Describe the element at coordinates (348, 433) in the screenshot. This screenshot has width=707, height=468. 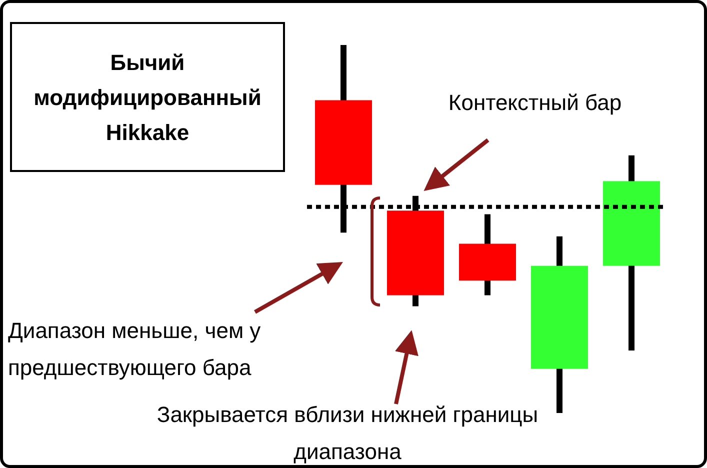
I see `annotation: Закрывается вблизи нижней границы диапазона` at that location.